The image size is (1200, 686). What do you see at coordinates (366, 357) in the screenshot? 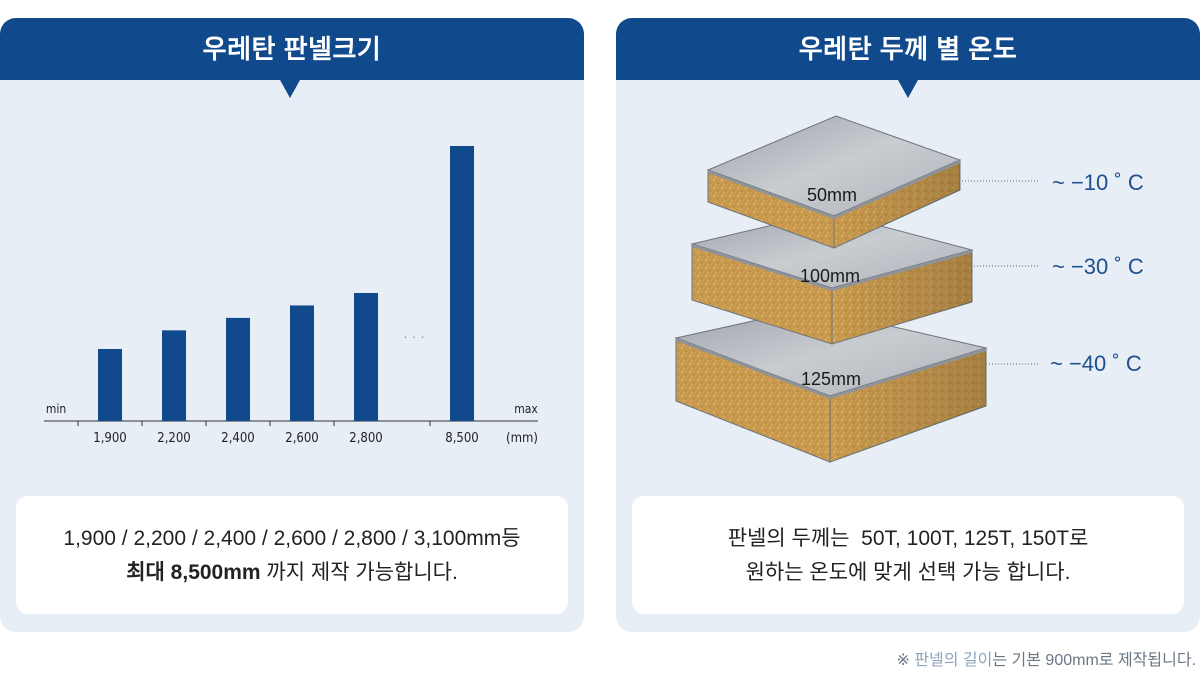
I see `bar-2,800` at bounding box center [366, 357].